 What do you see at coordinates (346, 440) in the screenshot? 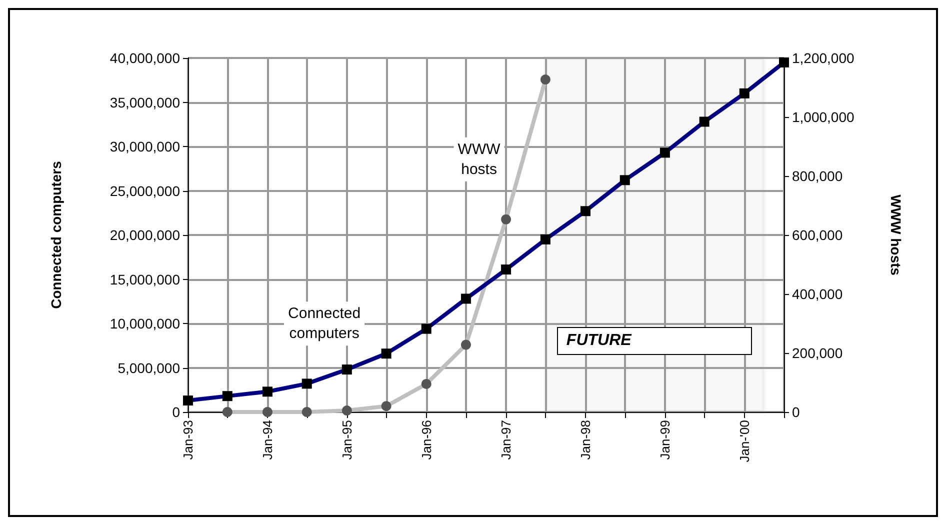
I see `x-tick-label: Jan-95` at bounding box center [346, 440].